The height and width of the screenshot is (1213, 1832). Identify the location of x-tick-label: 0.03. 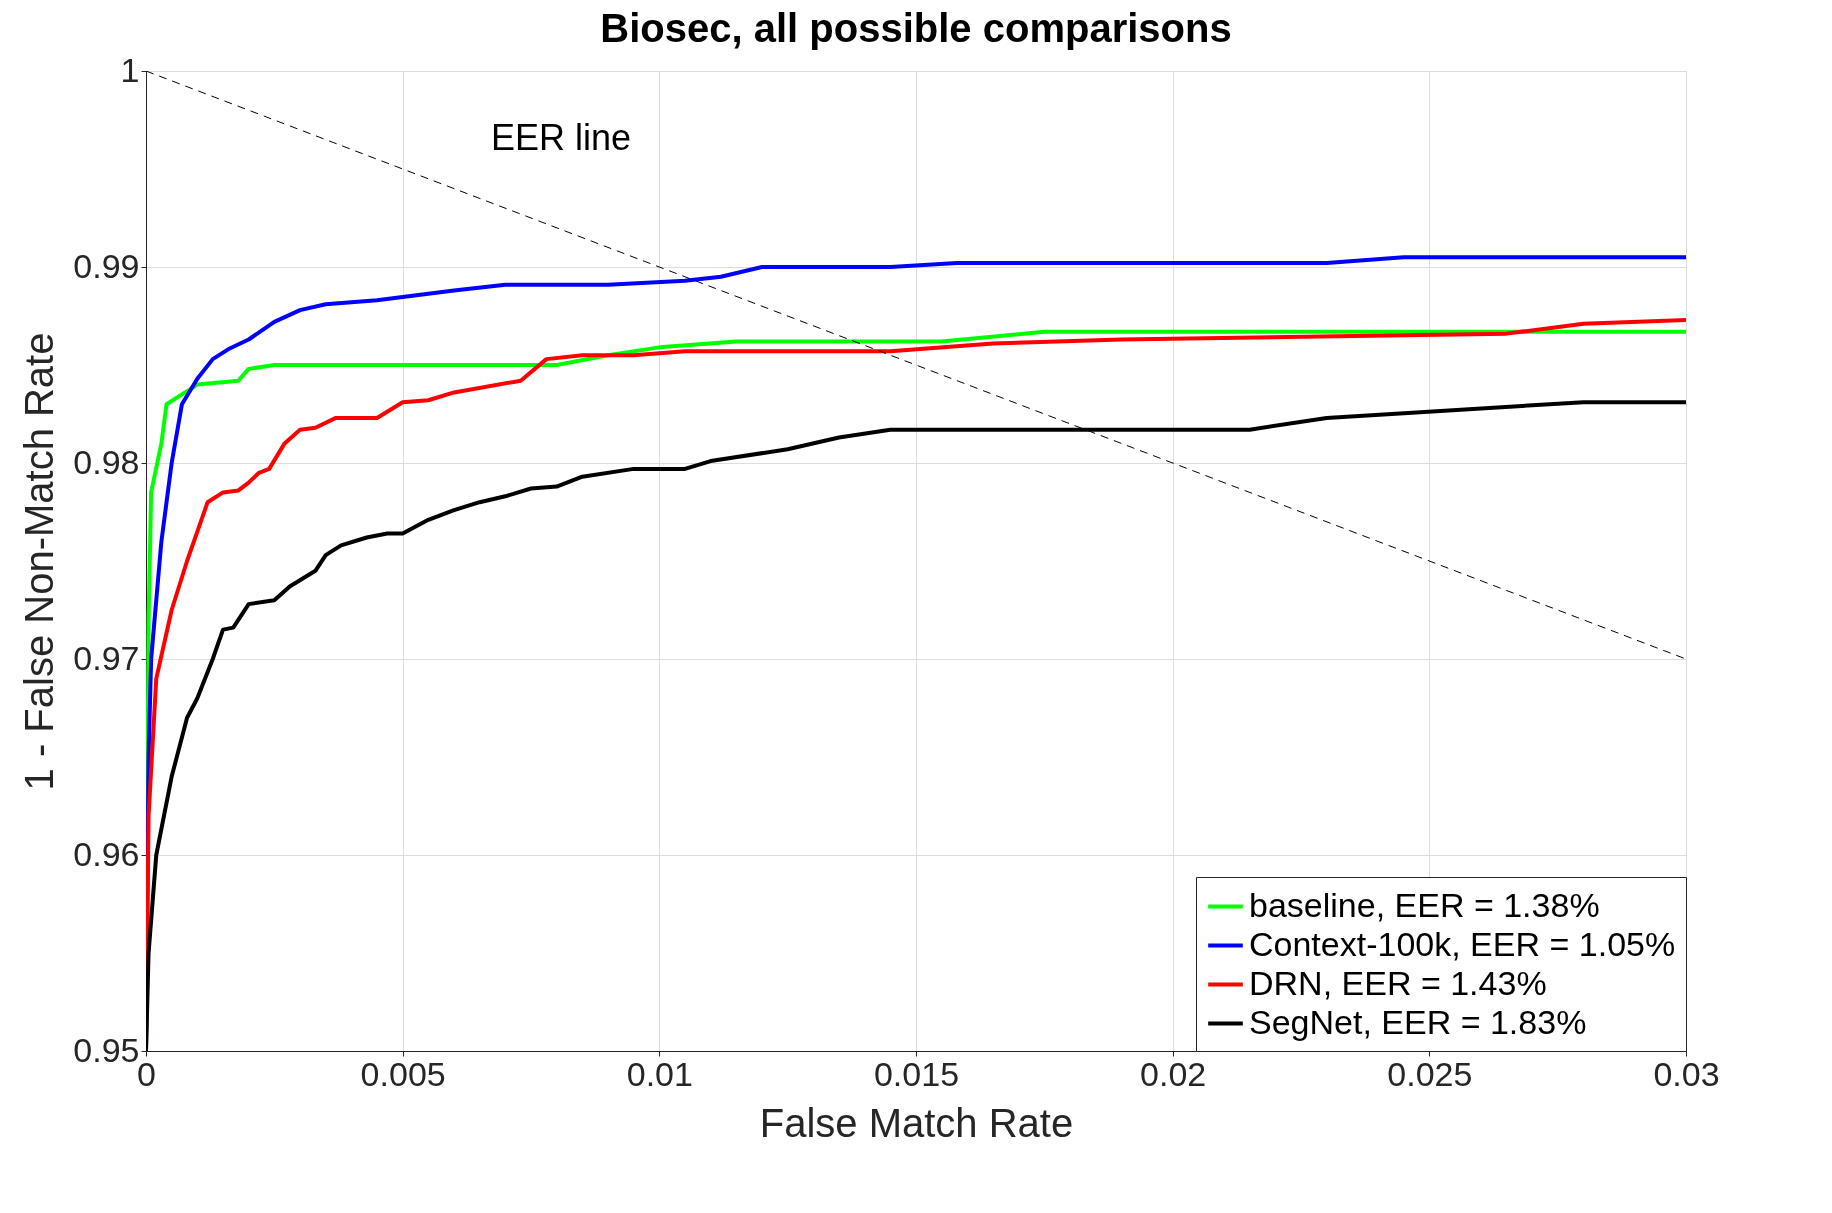
(1686, 1073).